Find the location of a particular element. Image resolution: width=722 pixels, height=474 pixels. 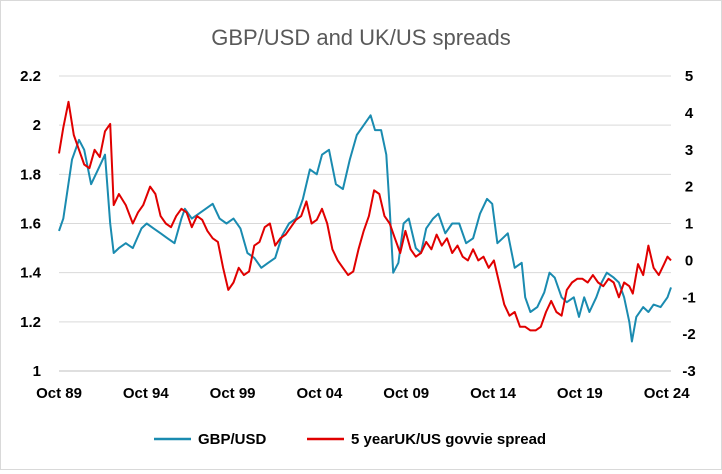

right-tick-label: -3 is located at coordinates (688, 371).